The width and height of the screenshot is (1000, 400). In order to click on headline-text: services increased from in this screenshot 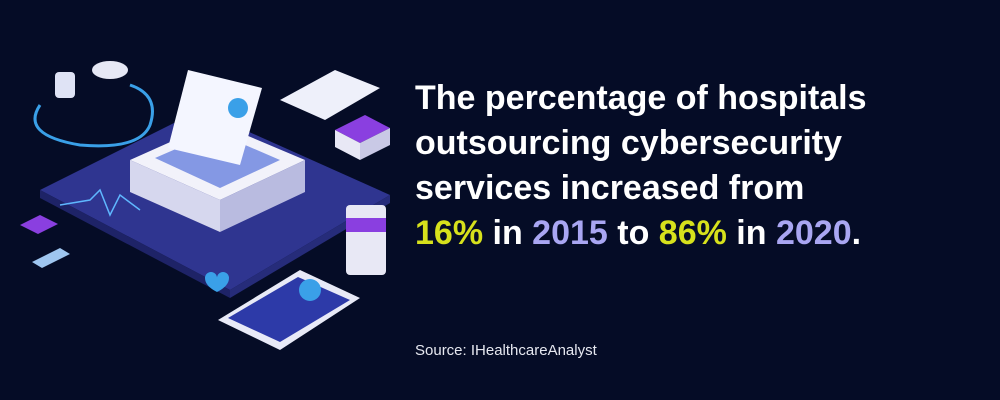, I will do `click(610, 188)`.